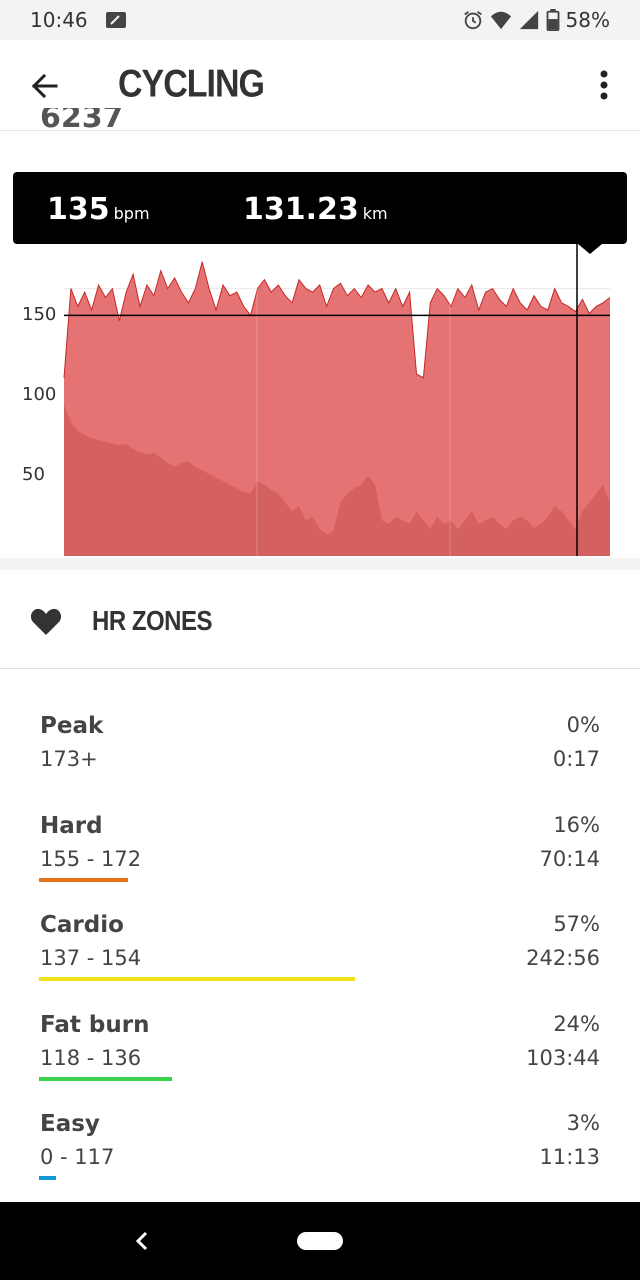 The width and height of the screenshot is (640, 1280). I want to click on zone-row-fat-burn: Fat burn 118 - 136 24% 103:44, so click(320, 1057).